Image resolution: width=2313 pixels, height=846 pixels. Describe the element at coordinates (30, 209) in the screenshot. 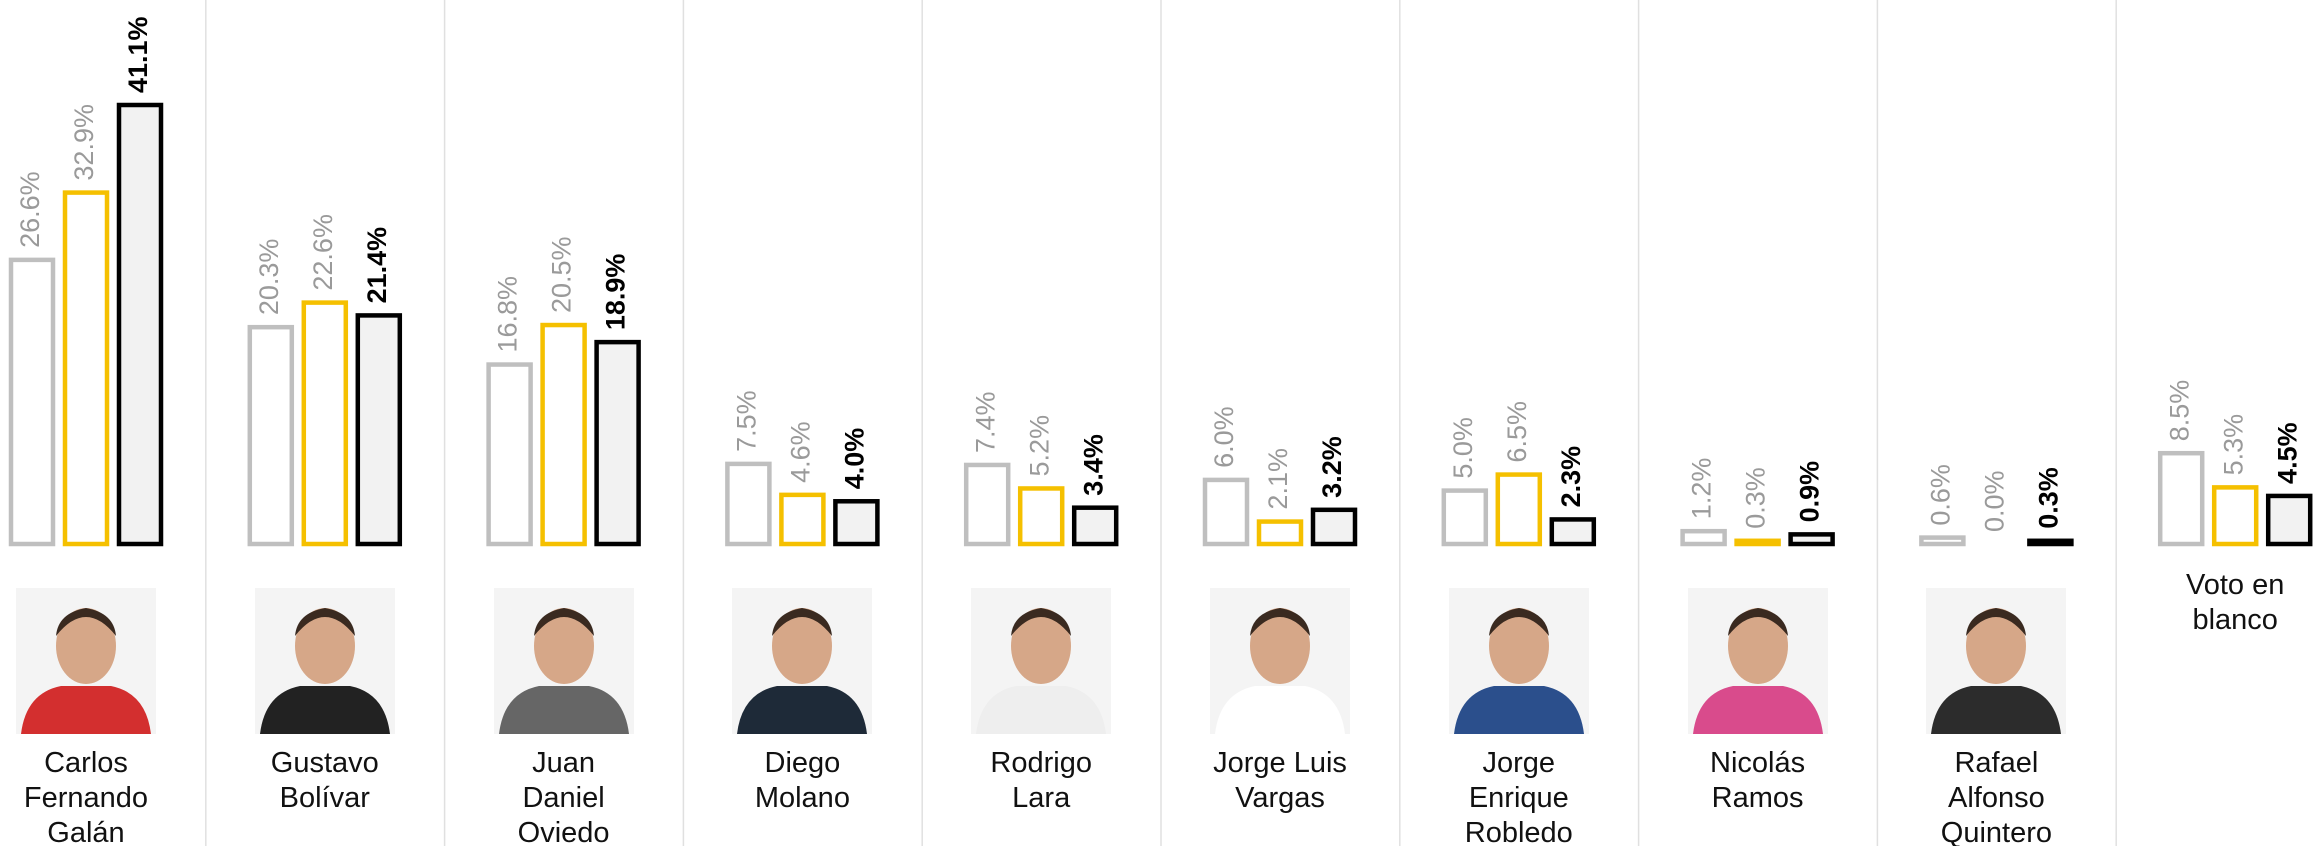

I see `value-label: 26.6%` at that location.